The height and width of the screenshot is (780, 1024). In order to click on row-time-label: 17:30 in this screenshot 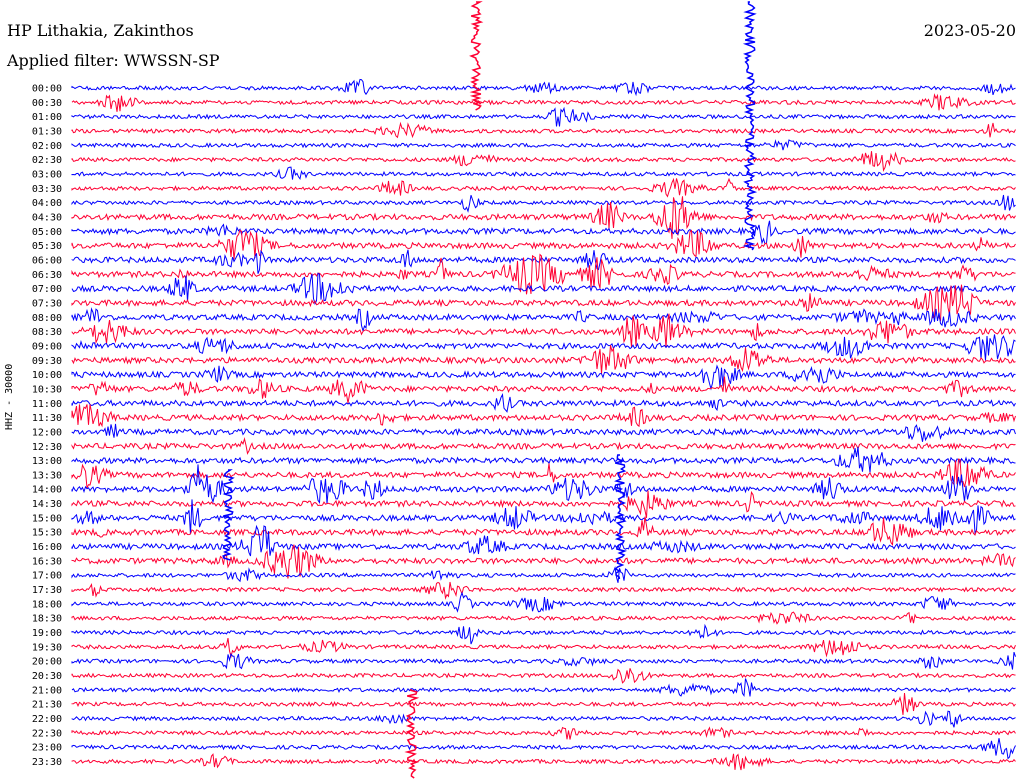, I will do `click(47, 590)`.